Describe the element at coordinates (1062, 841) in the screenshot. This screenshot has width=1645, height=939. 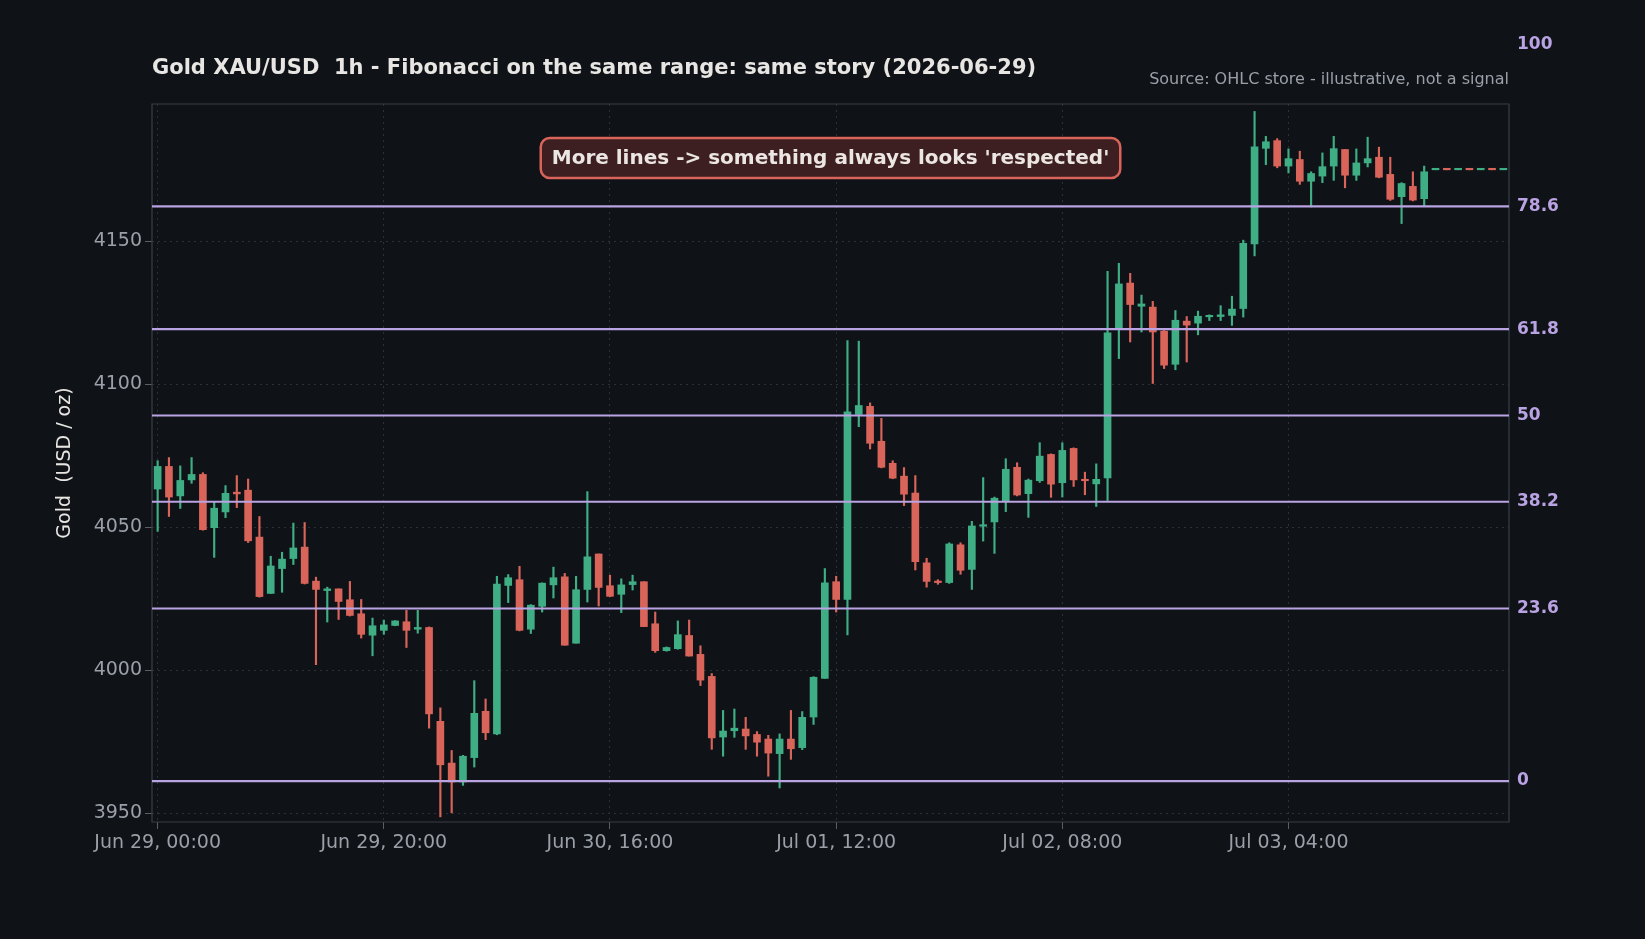
I see `x-tick-label: Jul 02, 08:00` at that location.